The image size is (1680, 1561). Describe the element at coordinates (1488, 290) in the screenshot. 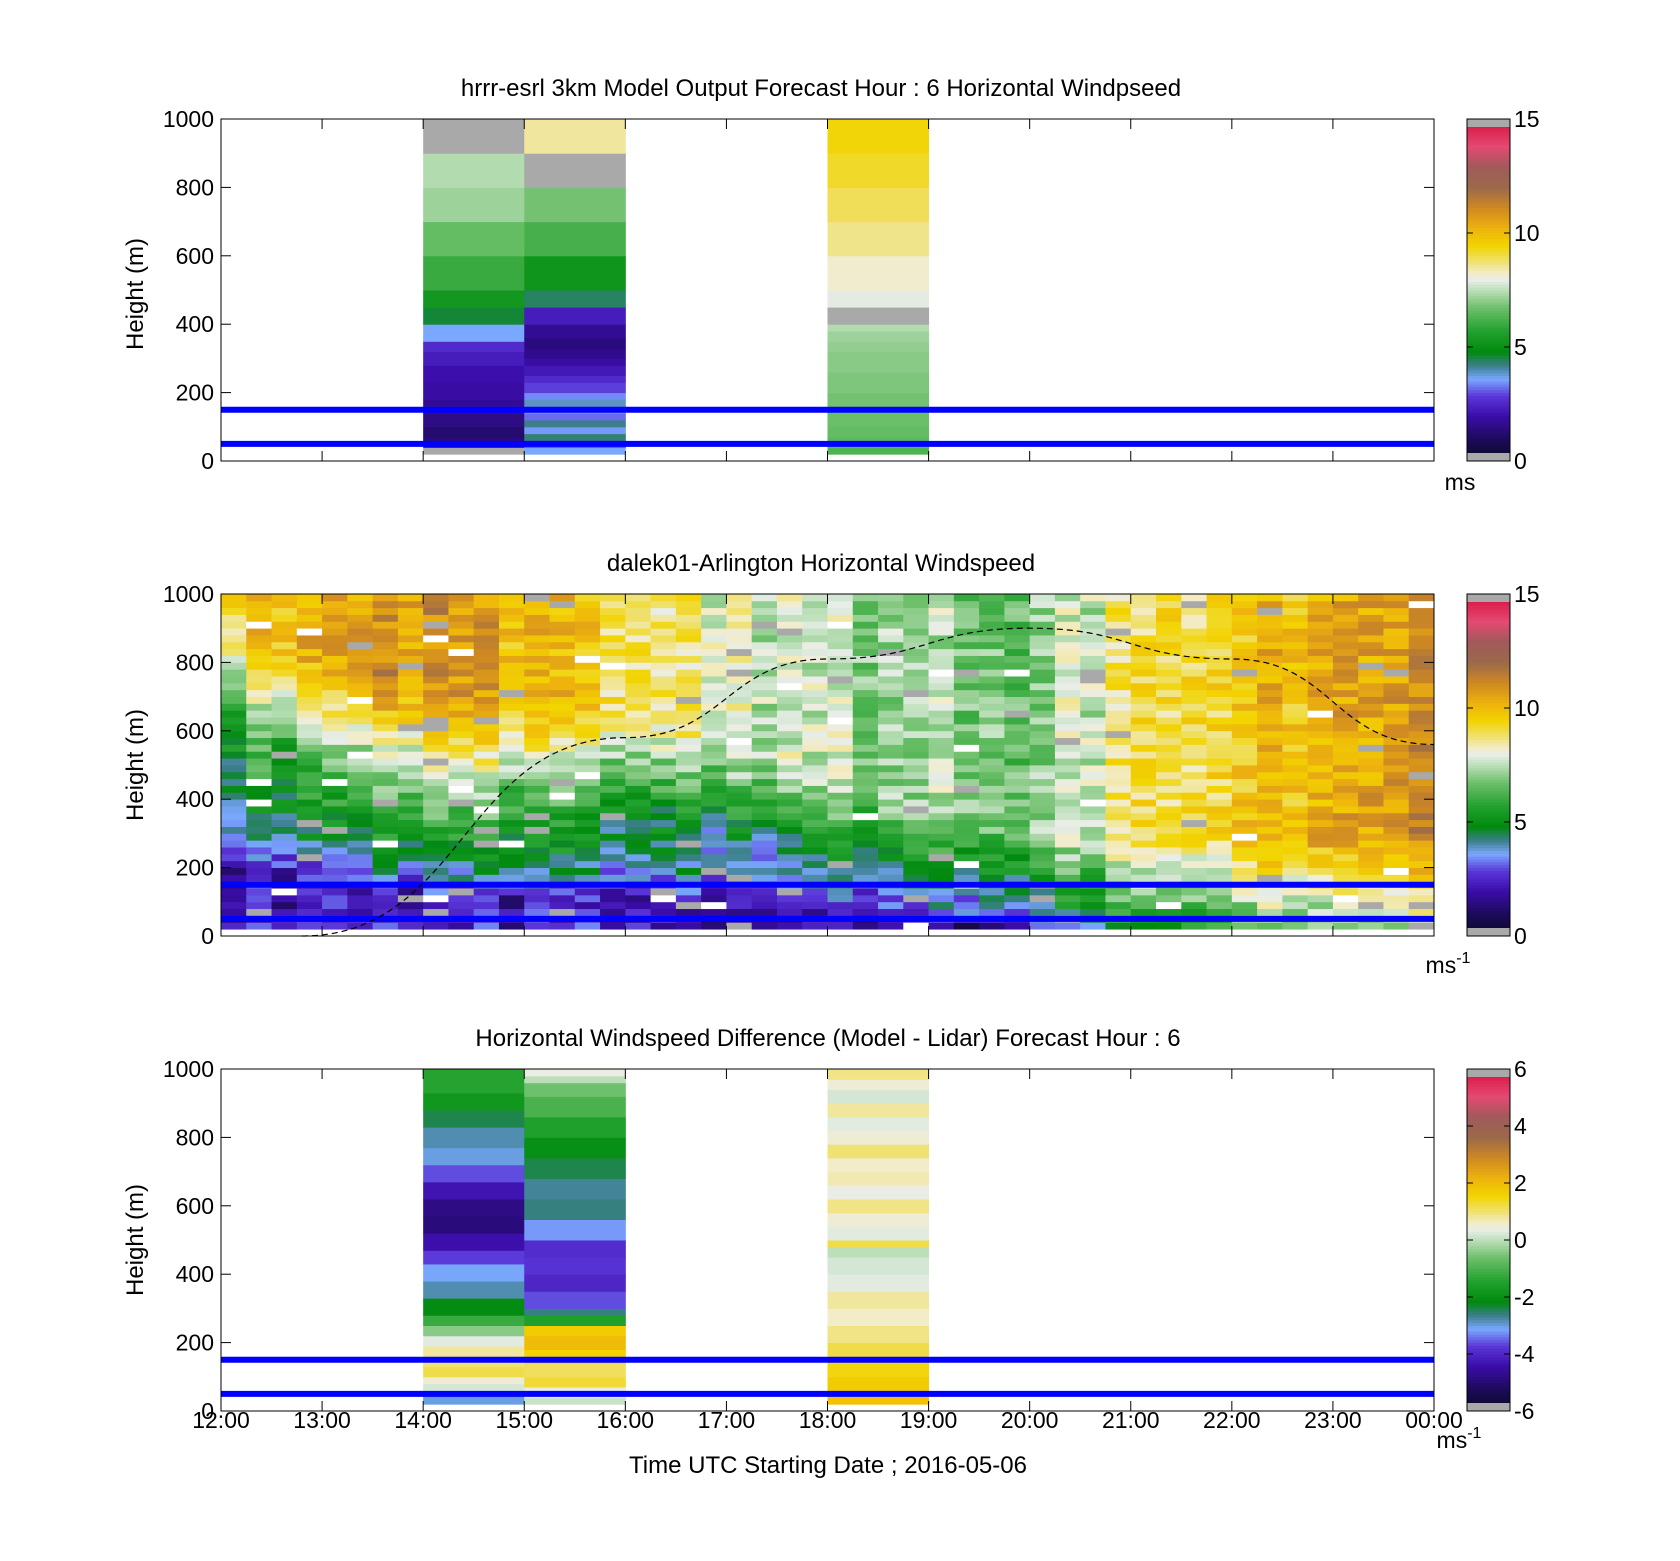

I see `colorbar-frame` at that location.